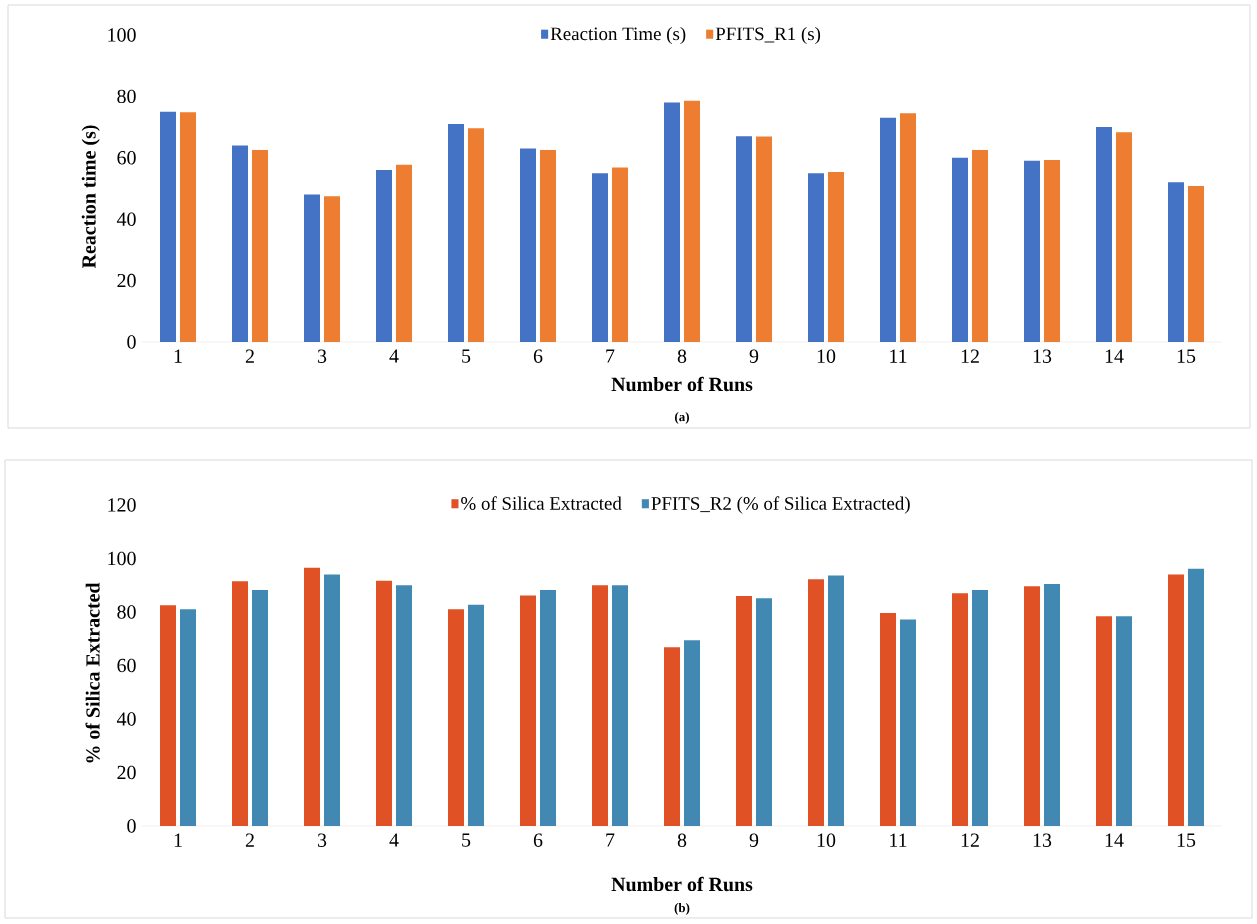  Describe the element at coordinates (92, 672) in the screenshot. I see `y-axis-title: % of Silica Extracted` at that location.